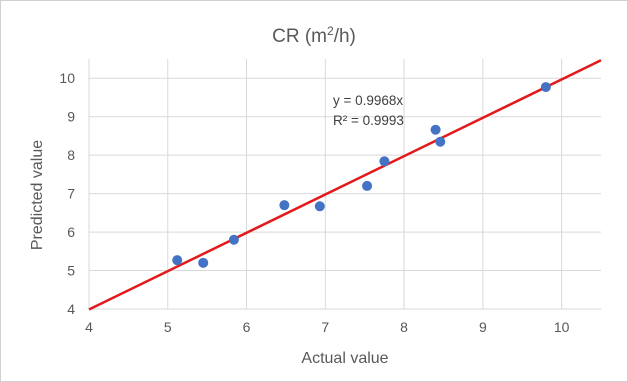 The image size is (628, 382). I want to click on r-squared-label: R² = 0.9993, so click(368, 120).